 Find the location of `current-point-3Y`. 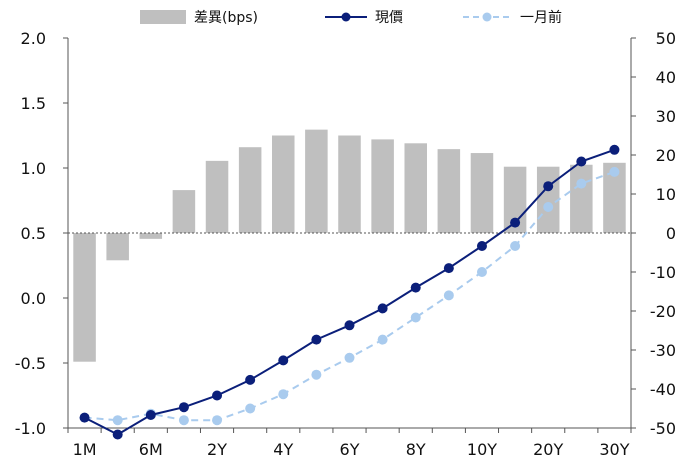

current-point-3Y is located at coordinates (250, 379).